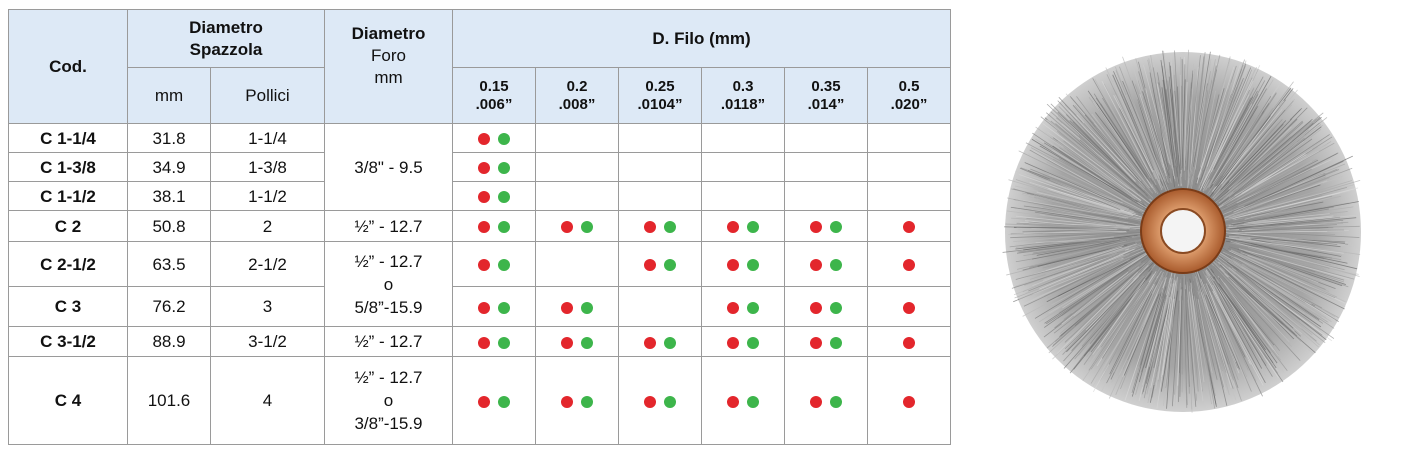 The image size is (1407, 456). What do you see at coordinates (267, 400) in the screenshot?
I see `pollici-cell: 4` at bounding box center [267, 400].